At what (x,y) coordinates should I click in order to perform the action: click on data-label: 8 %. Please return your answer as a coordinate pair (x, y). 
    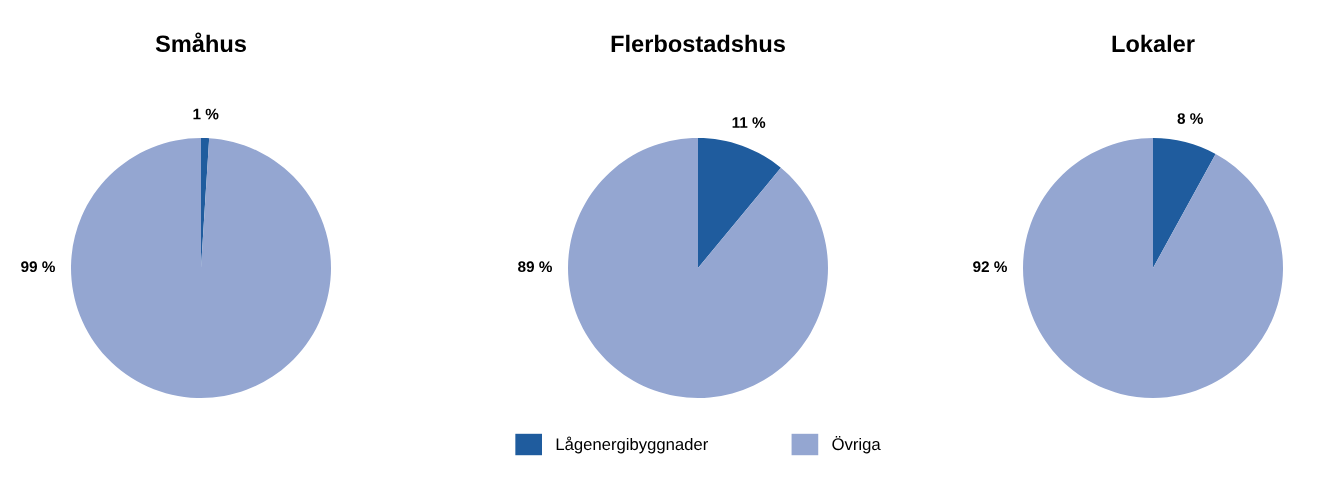
    Looking at the image, I should click on (1190, 118).